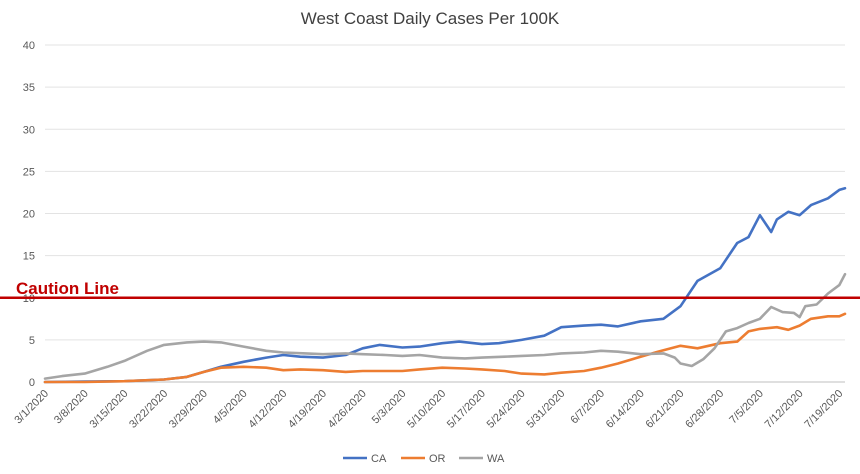 Image resolution: width=860 pixels, height=474 pixels. I want to click on x-tick-label: 3/29/2020, so click(188, 409).